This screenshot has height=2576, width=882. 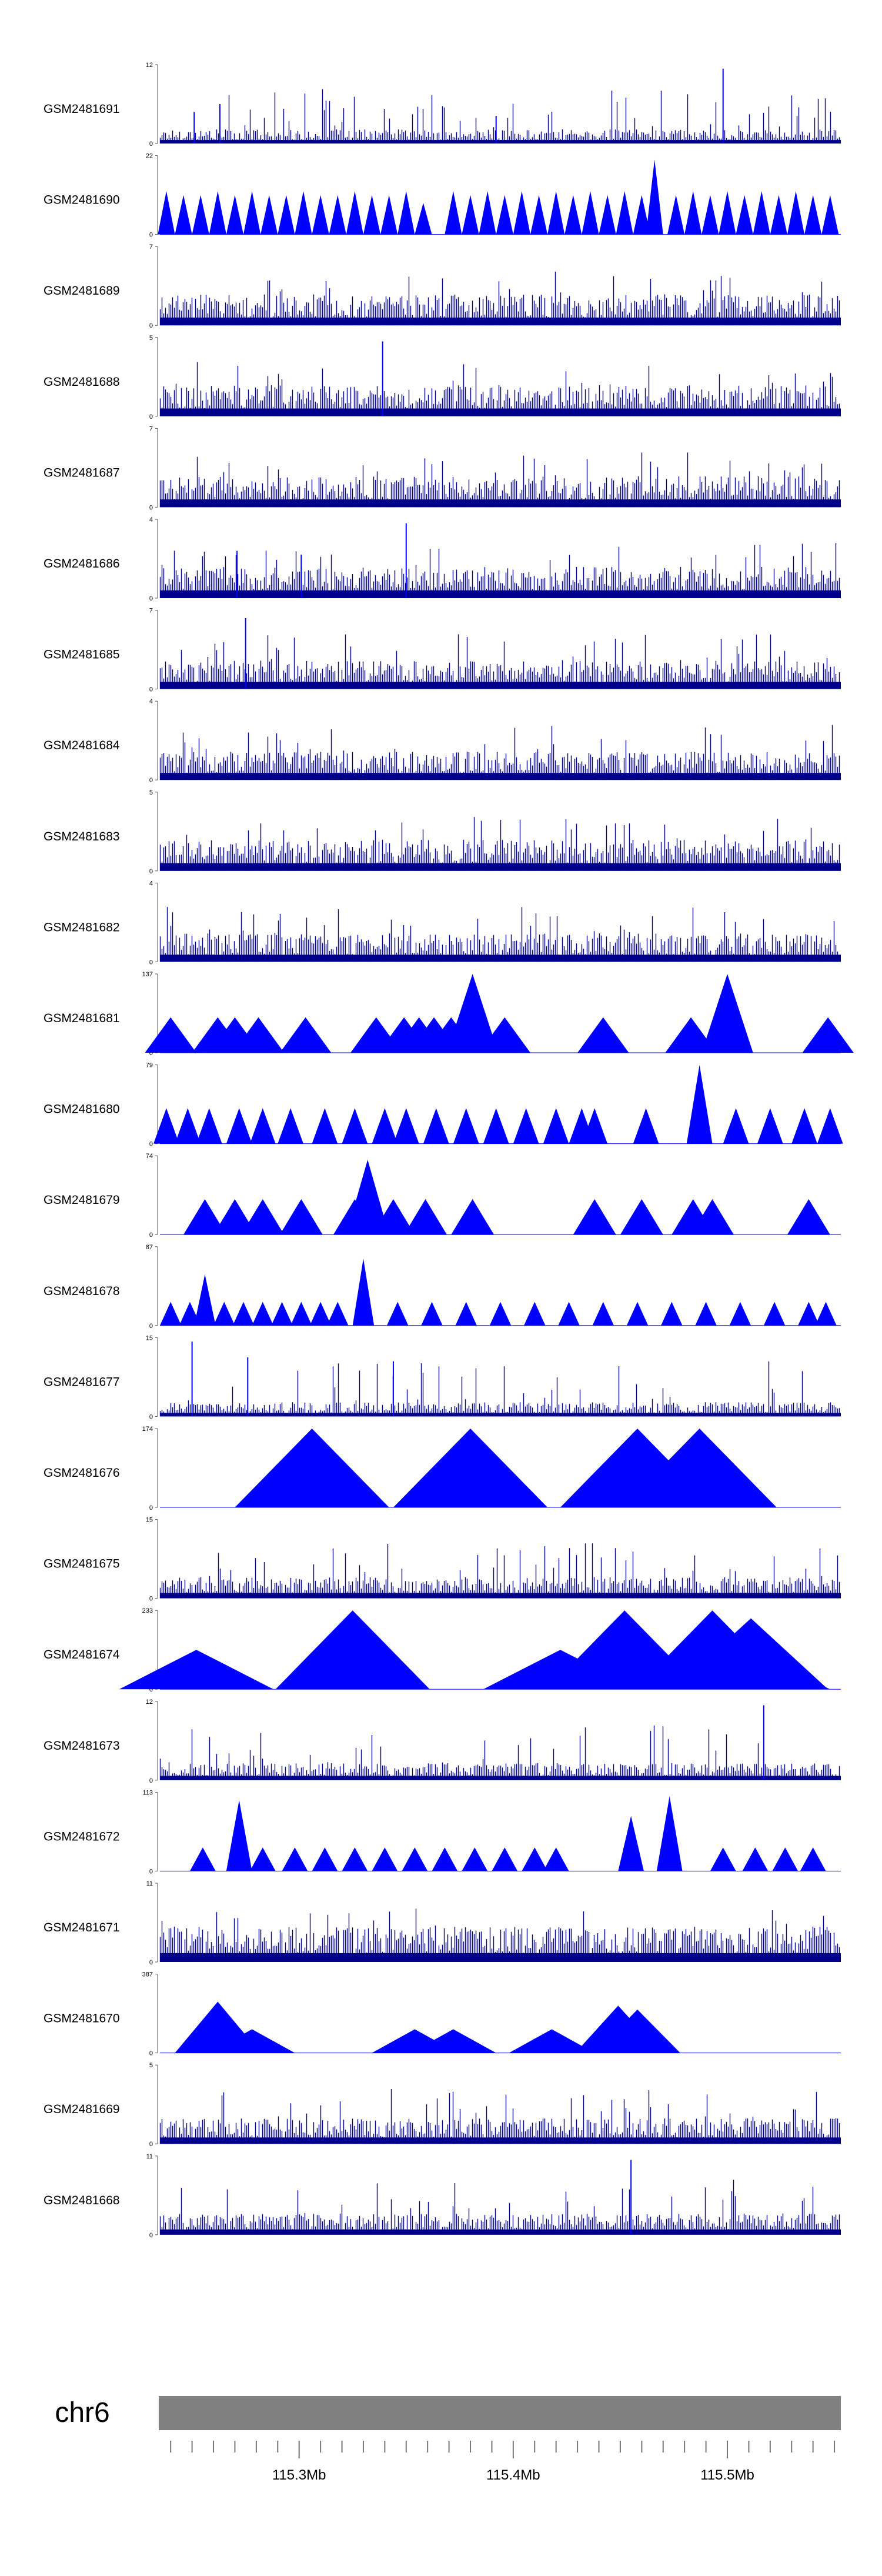 I want to click on track-panel: GSM2481676 174 0, so click(x=442, y=1468).